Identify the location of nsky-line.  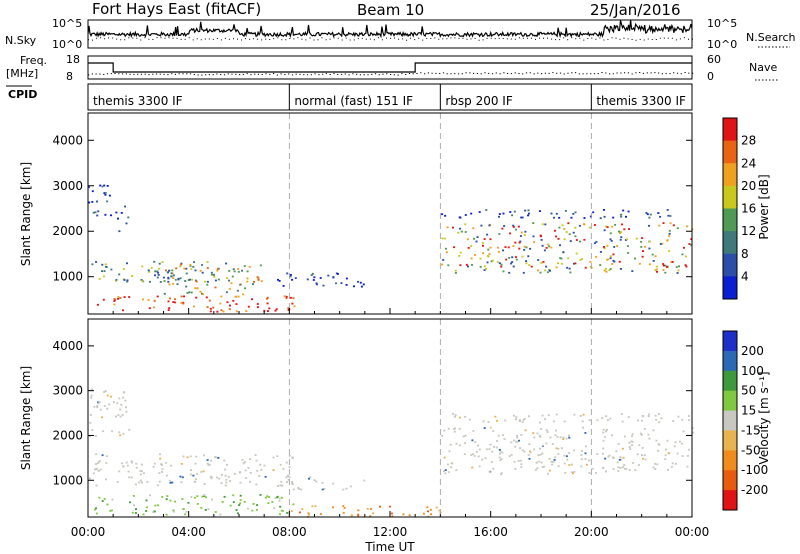
(390, 29).